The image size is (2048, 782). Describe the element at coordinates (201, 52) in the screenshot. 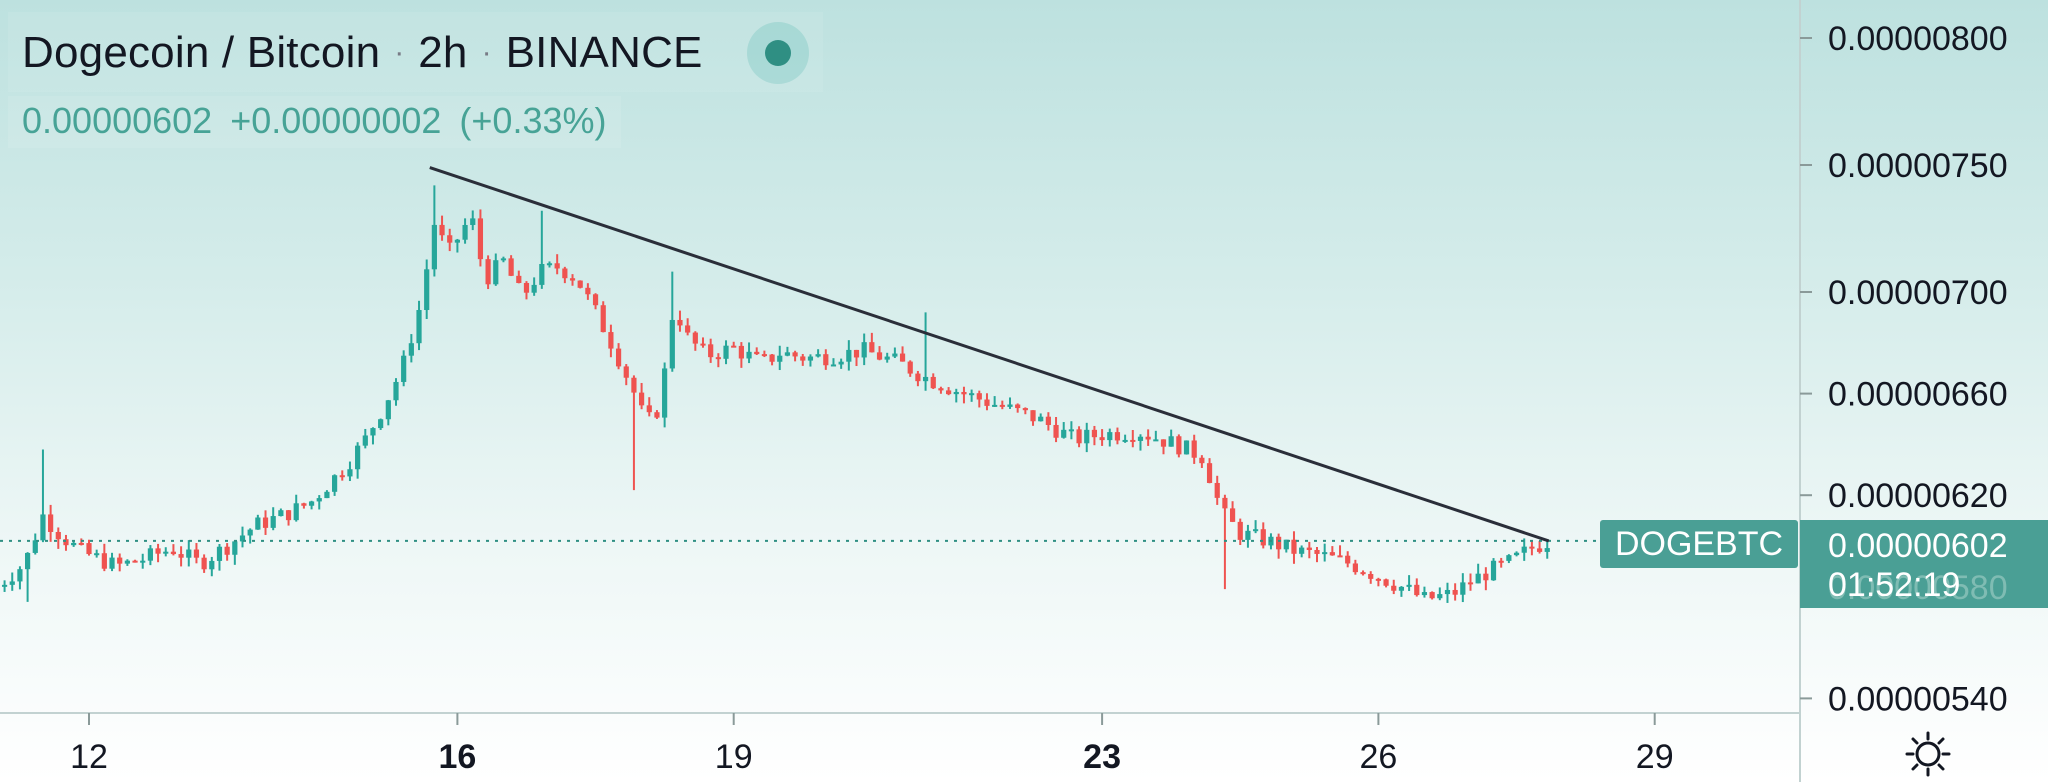

I see `symbol-name: Dogecoin / Bitcoin` at that location.